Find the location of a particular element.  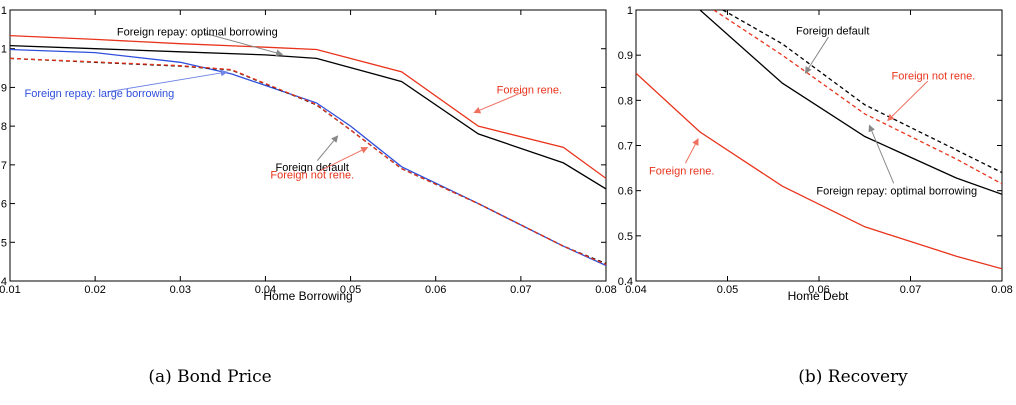

x-axis-label: Home Debt is located at coordinates (818, 296).